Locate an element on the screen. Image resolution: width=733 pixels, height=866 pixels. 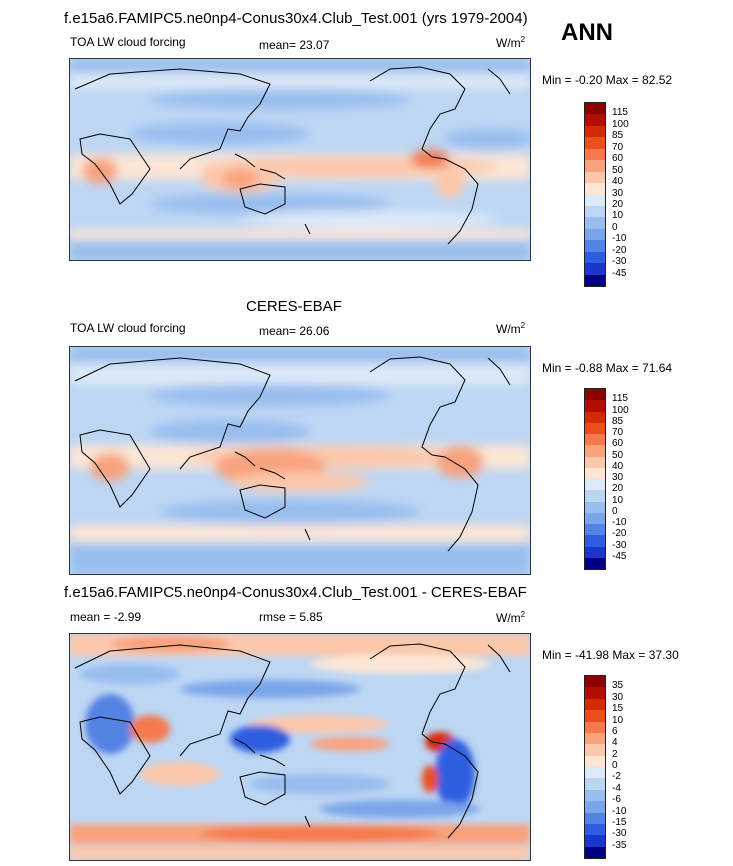
season-label: ANN is located at coordinates (587, 32).